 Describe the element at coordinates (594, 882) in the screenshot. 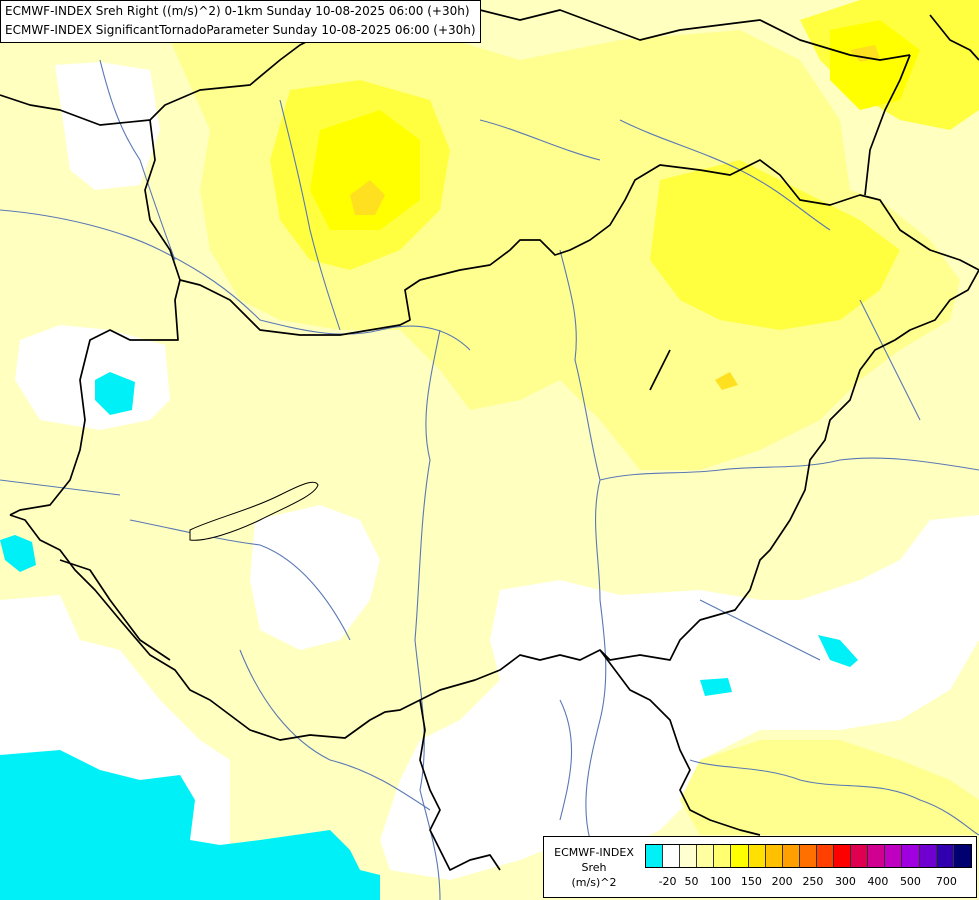

I see `legend-title-line-3: (m/s)^2` at that location.